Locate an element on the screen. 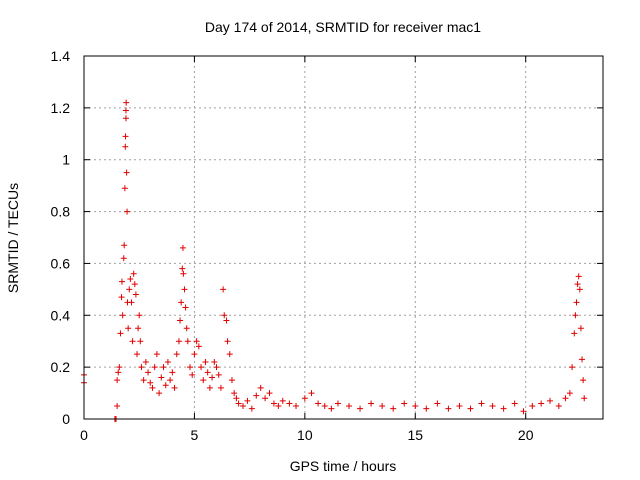 The height and width of the screenshot is (480, 640). y-tick-label: 0.2 is located at coordinates (61, 367).